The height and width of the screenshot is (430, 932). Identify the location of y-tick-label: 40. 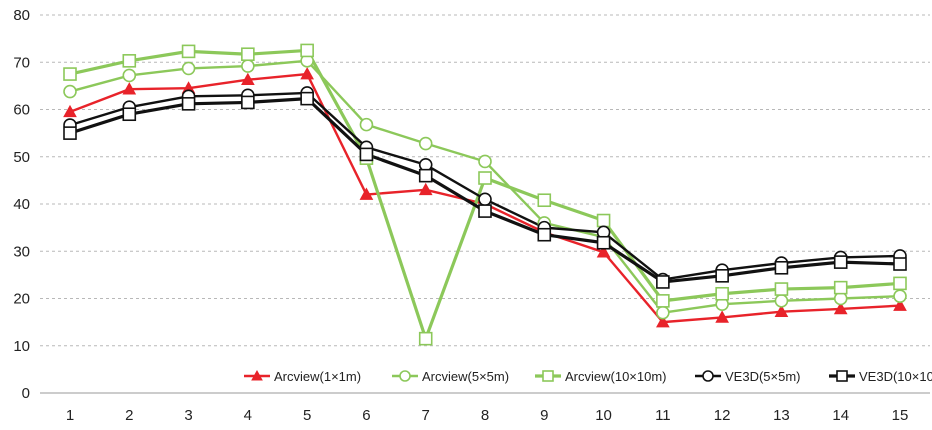
(21, 204).